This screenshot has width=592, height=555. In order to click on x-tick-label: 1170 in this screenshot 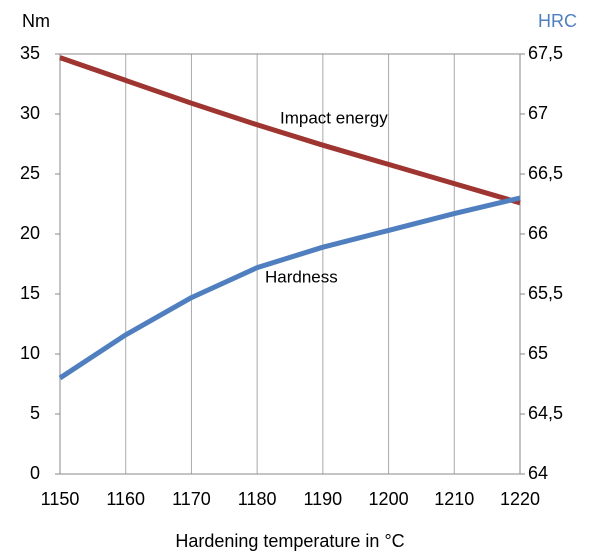, I will do `click(191, 499)`.